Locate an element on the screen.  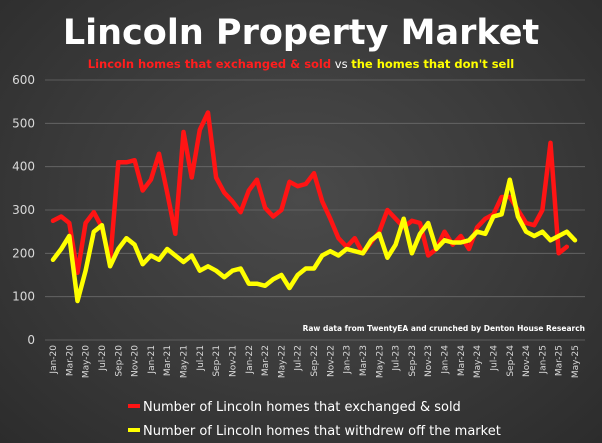
chart-title: Lincoln Property Market is located at coordinates (301, 33).